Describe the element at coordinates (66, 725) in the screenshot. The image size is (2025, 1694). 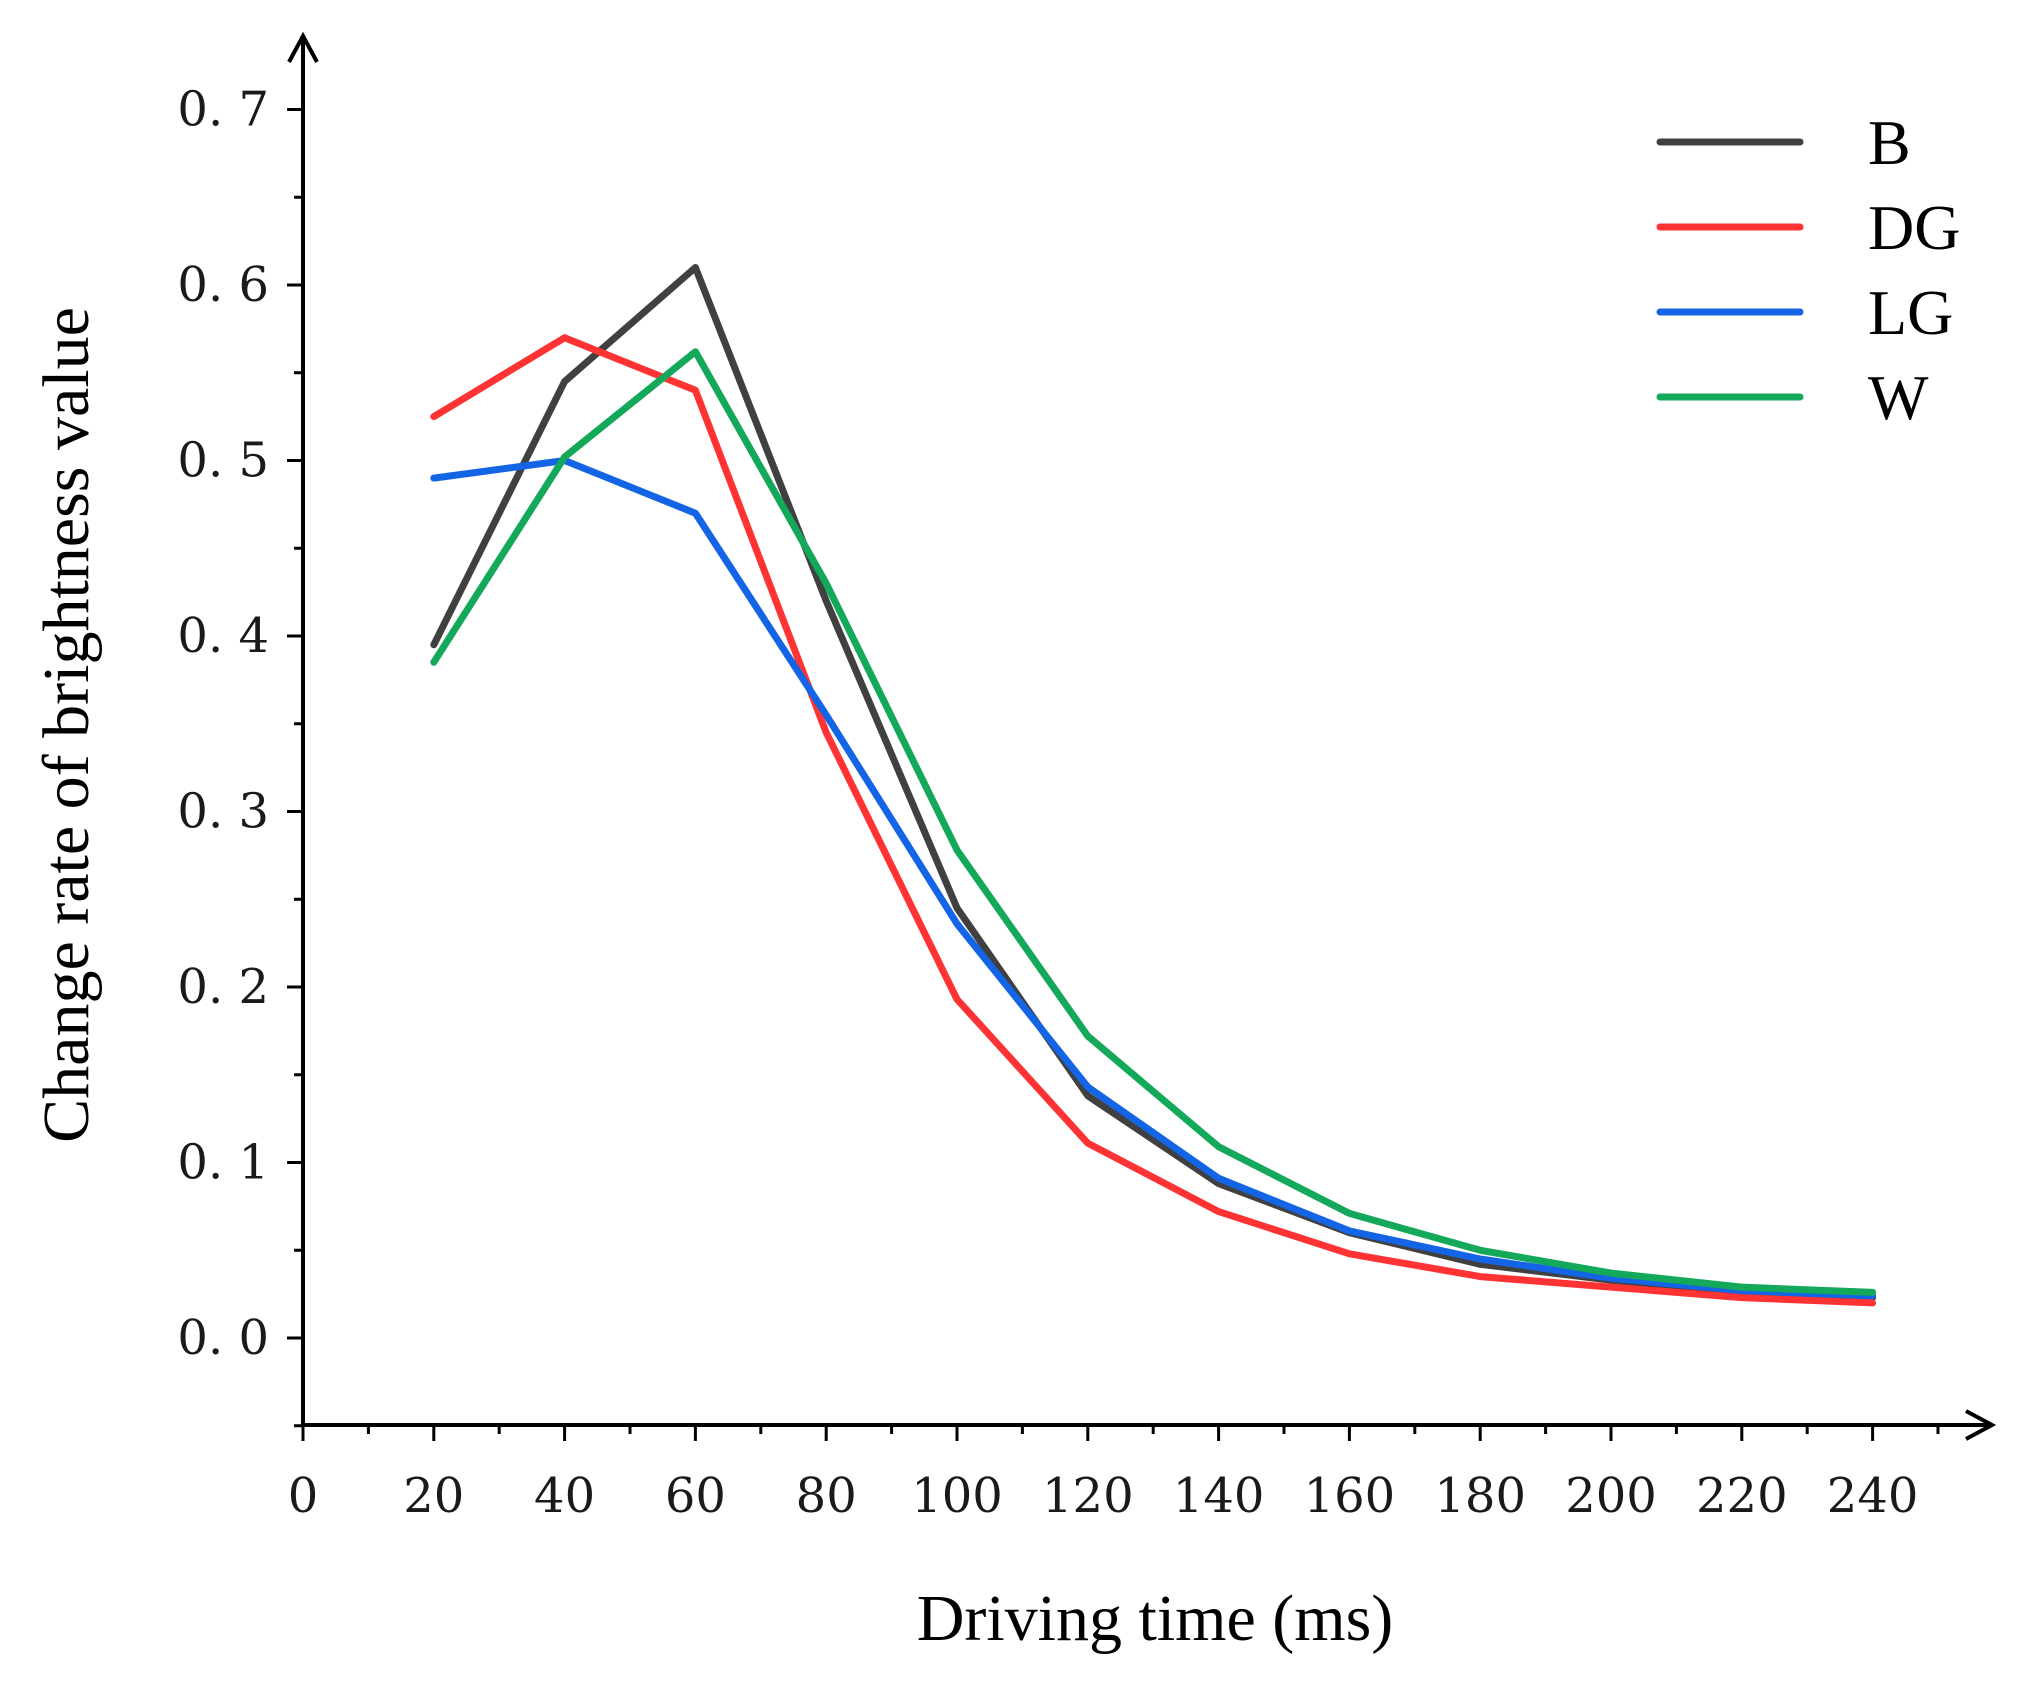
I see `y-axis-title: Change rate of brightness value` at that location.